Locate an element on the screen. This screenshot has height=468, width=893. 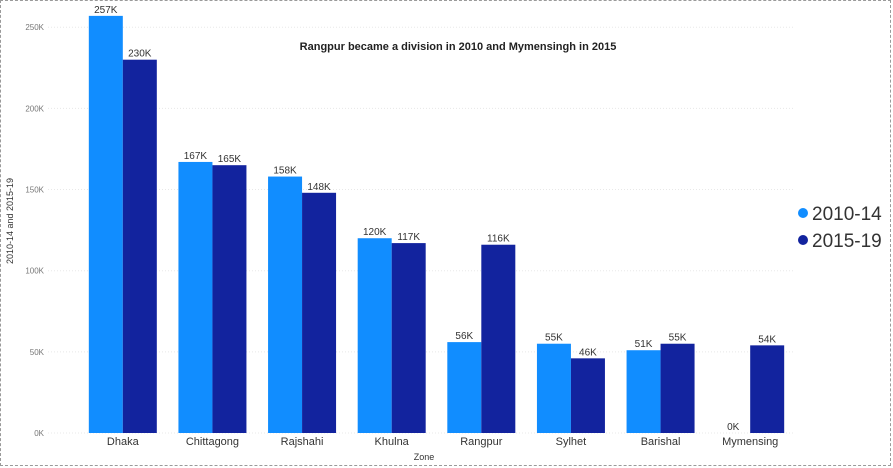
y-tick-label: 200K is located at coordinates (34, 108).